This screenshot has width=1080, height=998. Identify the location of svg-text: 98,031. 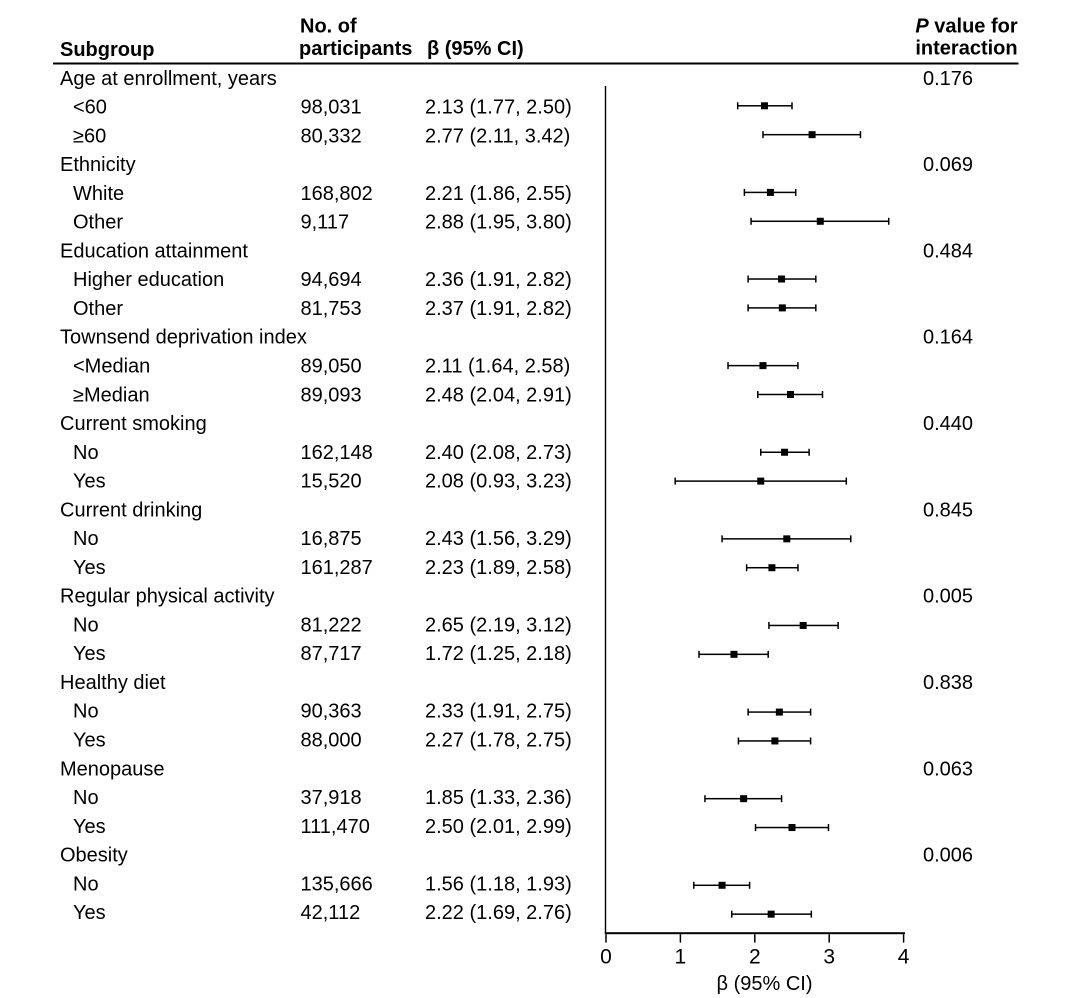
(331, 108).